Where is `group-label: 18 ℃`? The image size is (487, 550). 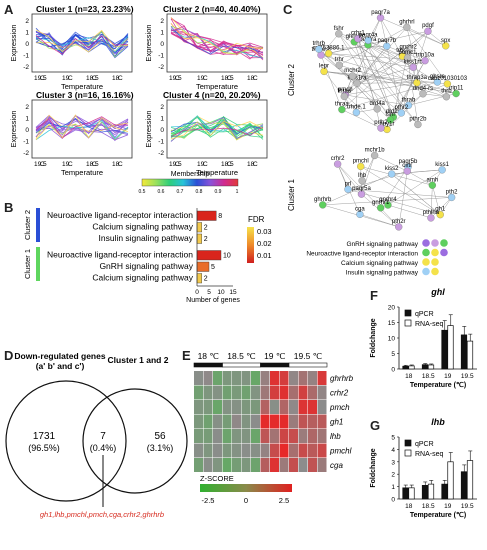
group-label: 18 ℃ is located at coordinates (209, 356).